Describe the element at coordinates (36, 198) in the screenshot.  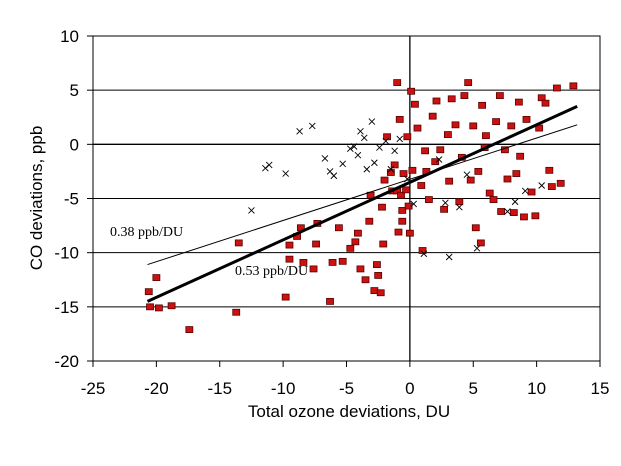
I see `y-axis-title: CO deviations, ppb` at that location.